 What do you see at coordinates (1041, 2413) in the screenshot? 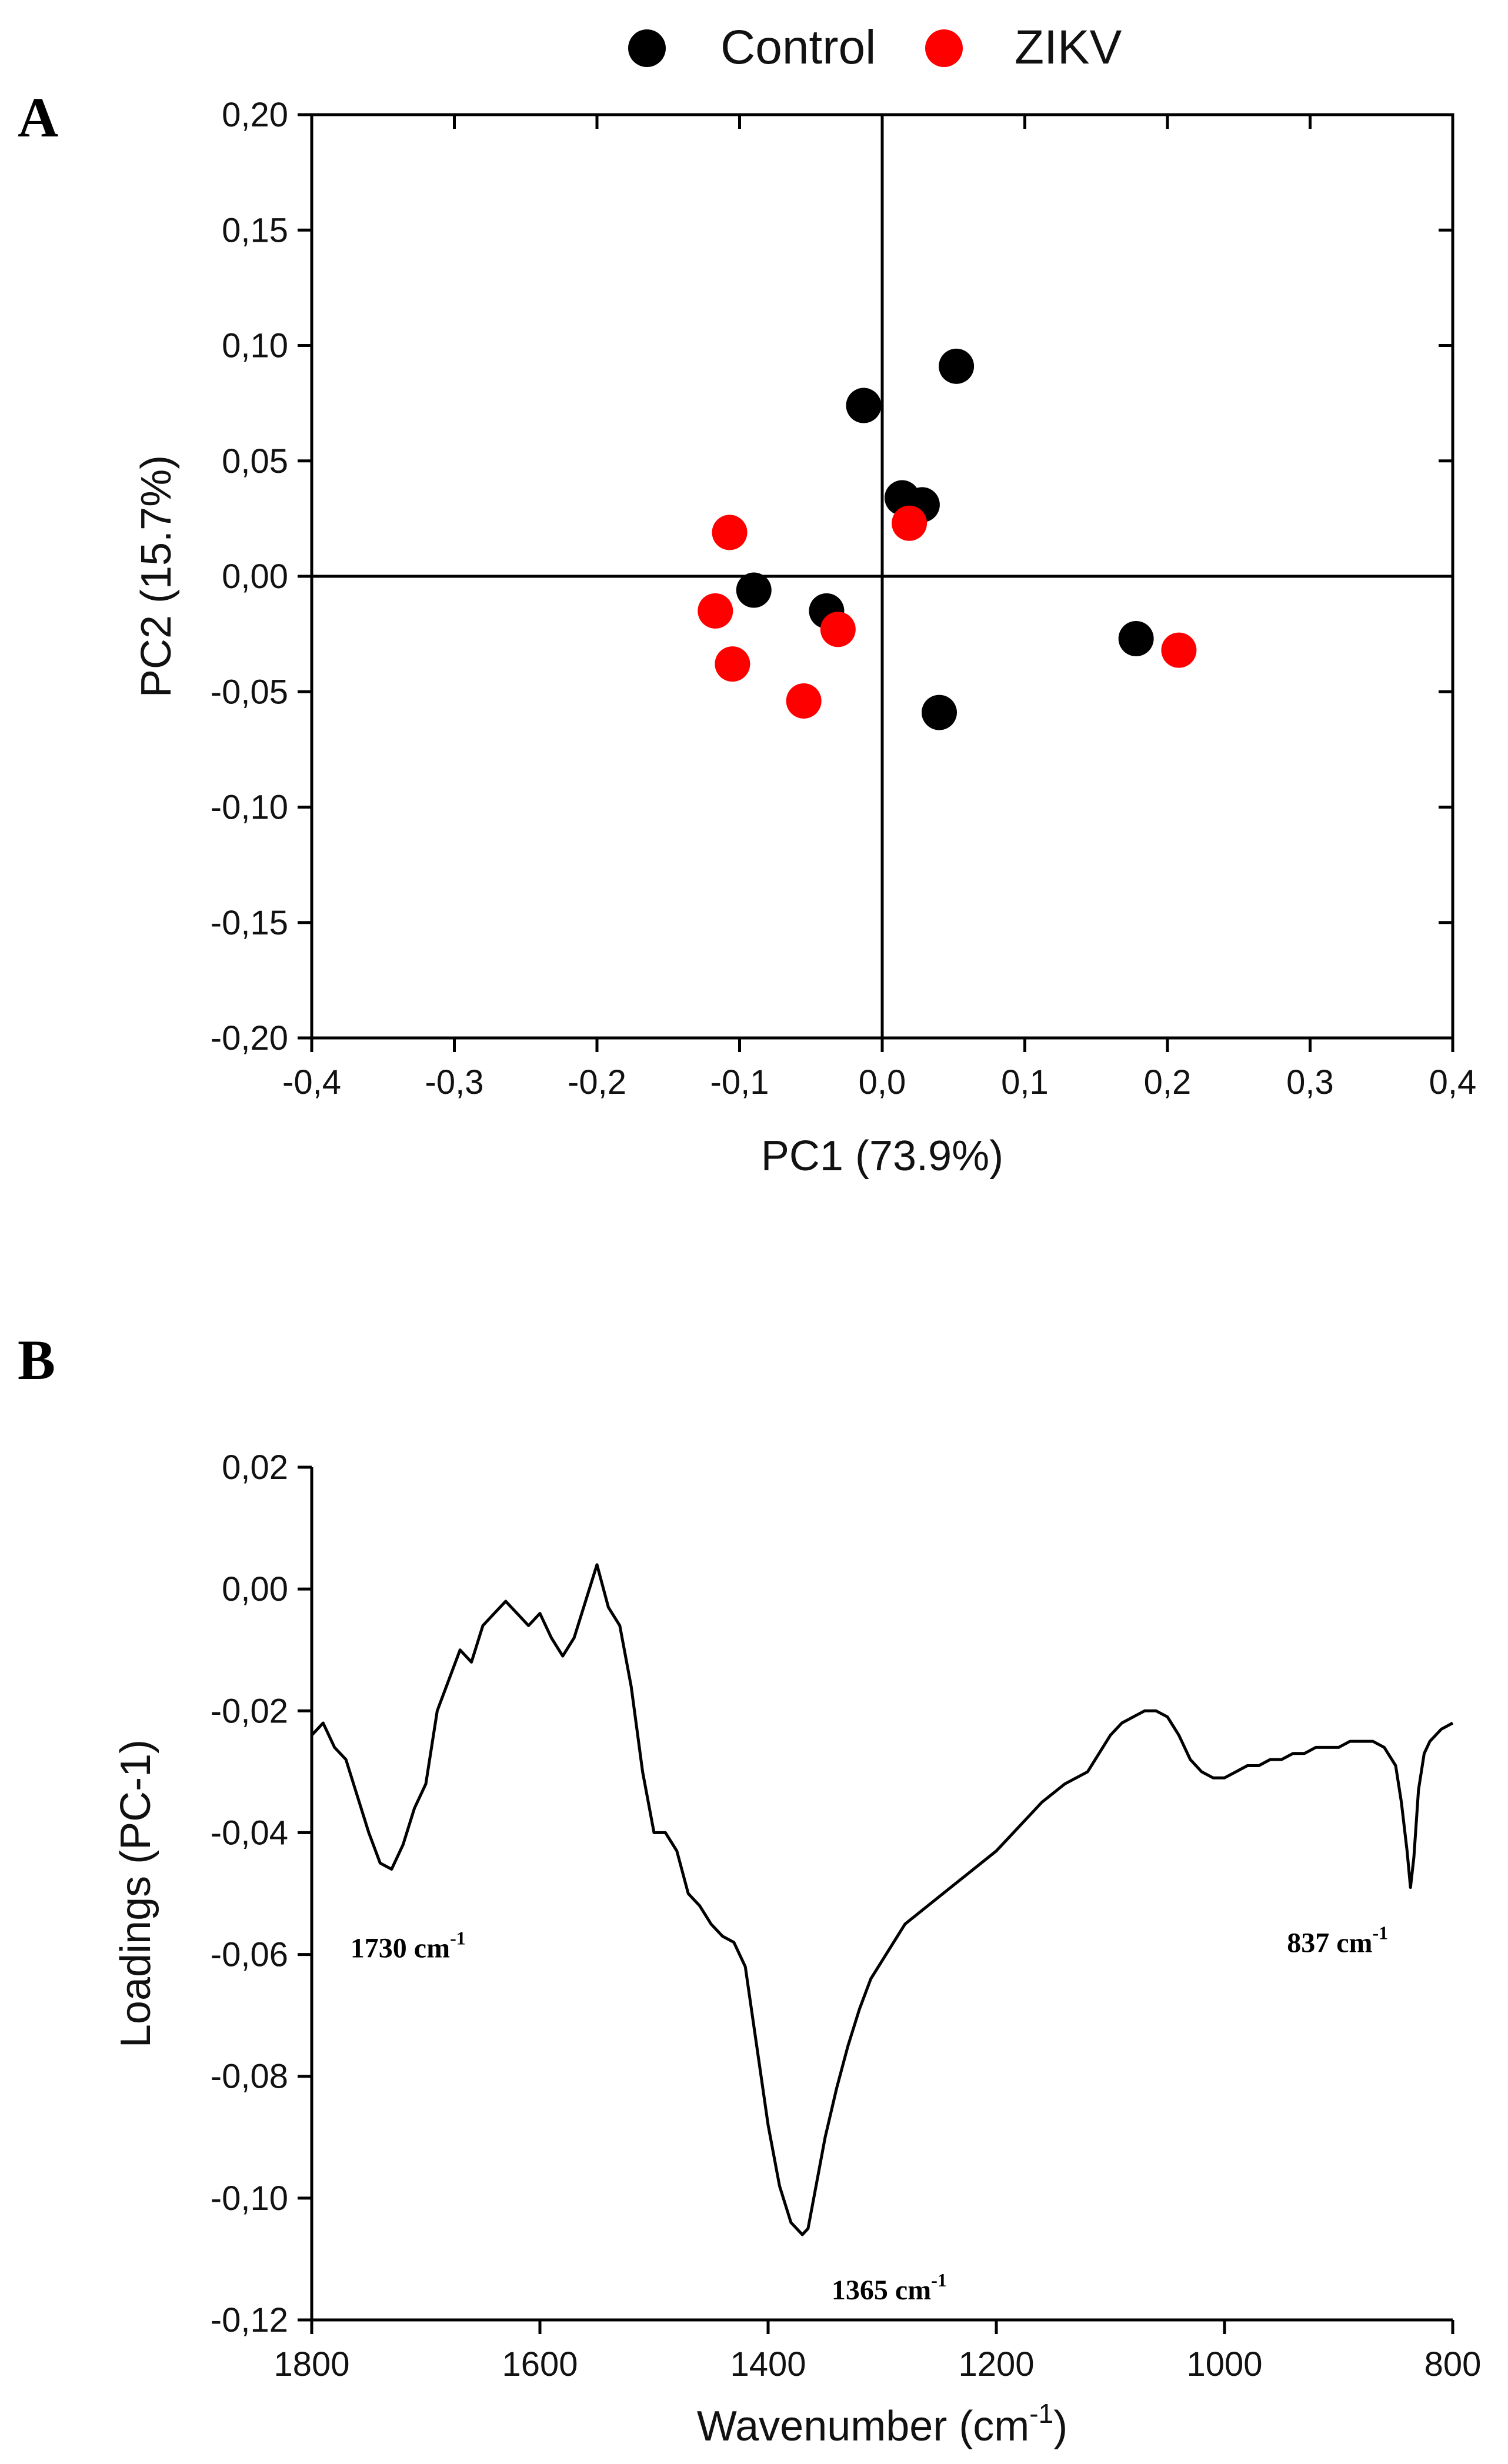
I see `chart-b-x-axis-label-sup: -1` at bounding box center [1041, 2413].